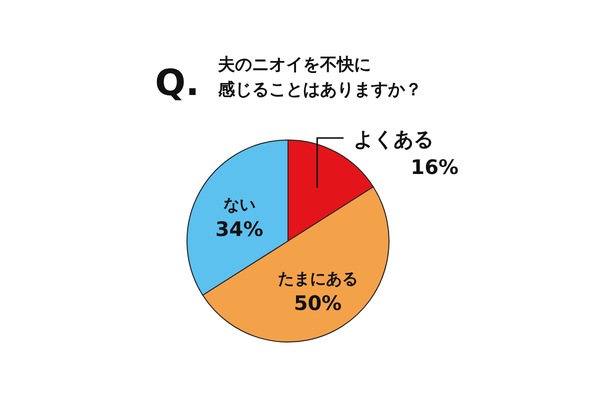 This screenshot has height=400, width=610. Describe the element at coordinates (177, 83) in the screenshot. I see `title: Q.` at that location.